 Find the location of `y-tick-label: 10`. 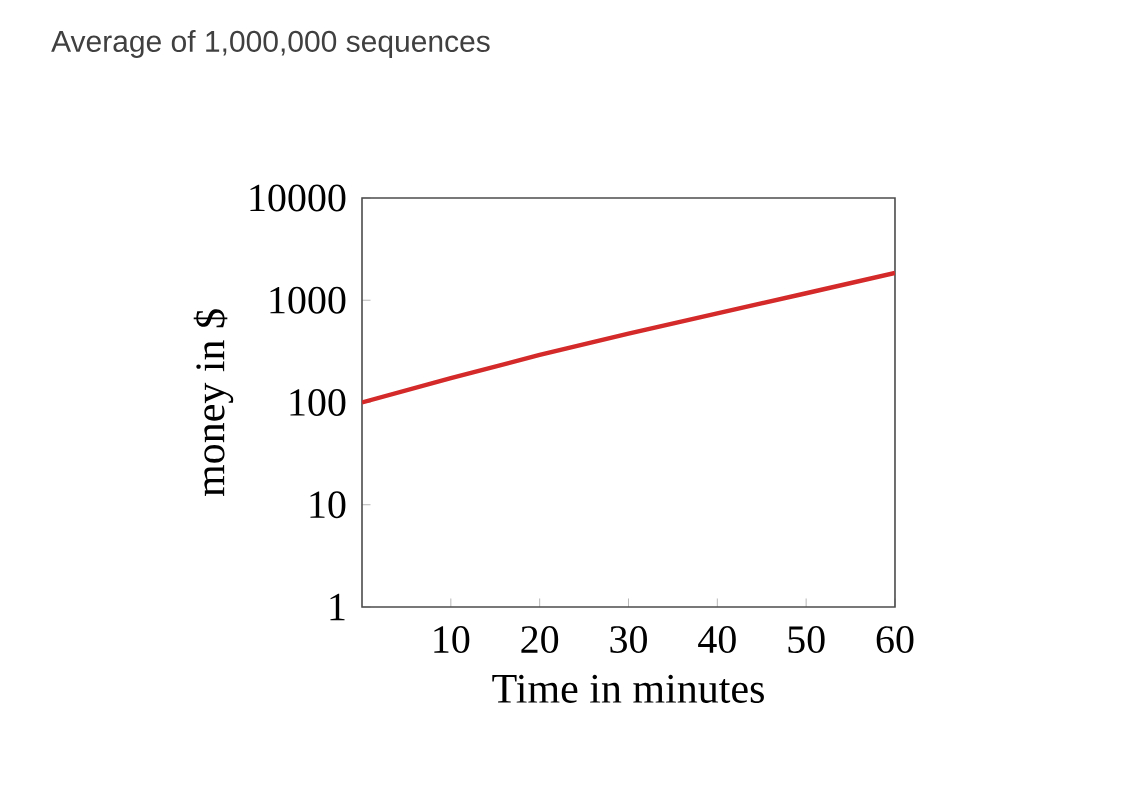

y-tick-label: 10 is located at coordinates (328, 505).